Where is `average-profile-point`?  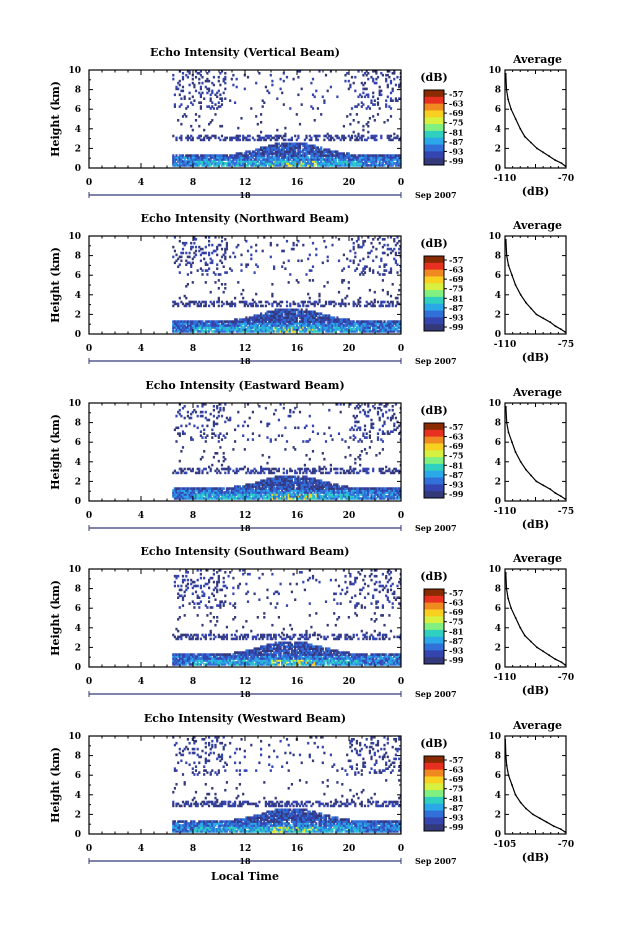 average-profile-point is located at coordinates (536, 314).